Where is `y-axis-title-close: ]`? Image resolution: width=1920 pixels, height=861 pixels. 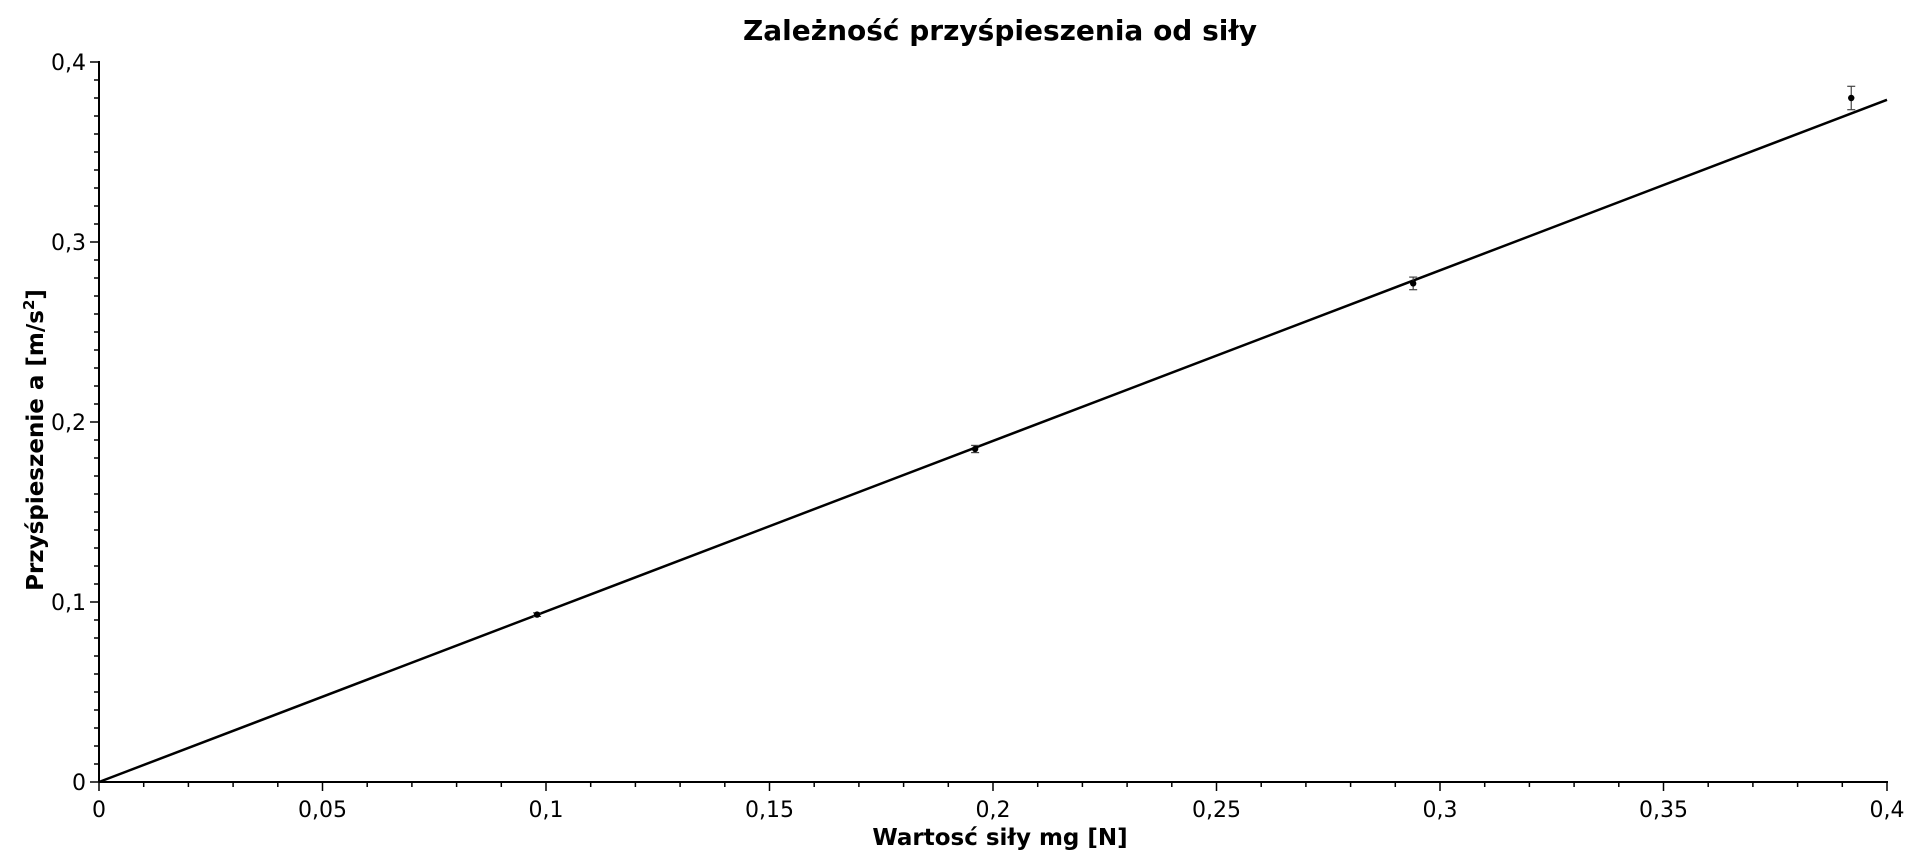
y-axis-title-close: ] is located at coordinates (36, 294).